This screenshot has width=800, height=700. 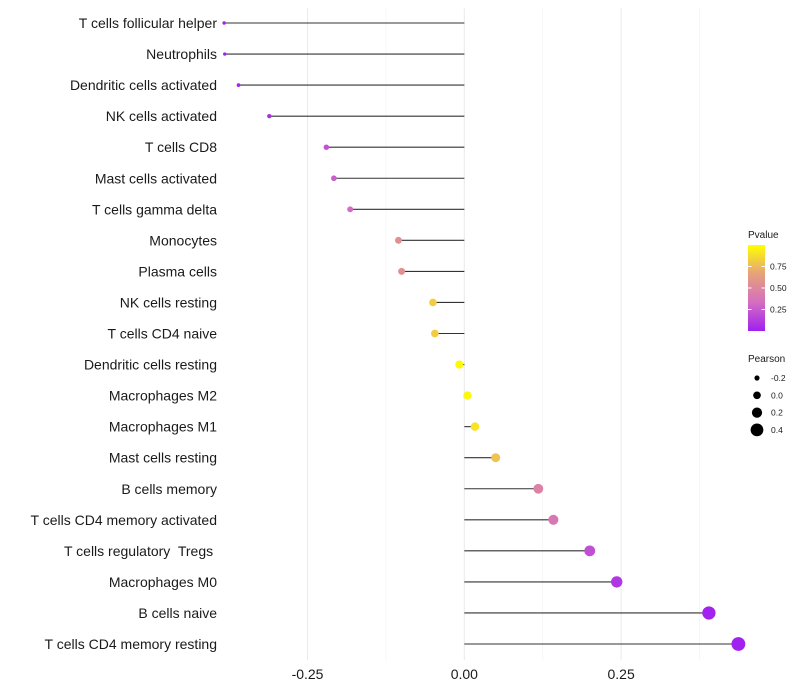 I want to click on category-label-t-cells-gamma-delta: T cells gamma delta, so click(x=154, y=209).